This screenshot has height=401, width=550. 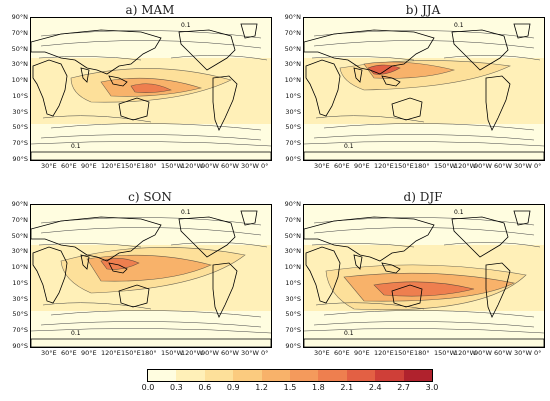 What do you see at coordinates (148, 387) in the screenshot?
I see `colorbar-tick: 0.0` at bounding box center [148, 387].